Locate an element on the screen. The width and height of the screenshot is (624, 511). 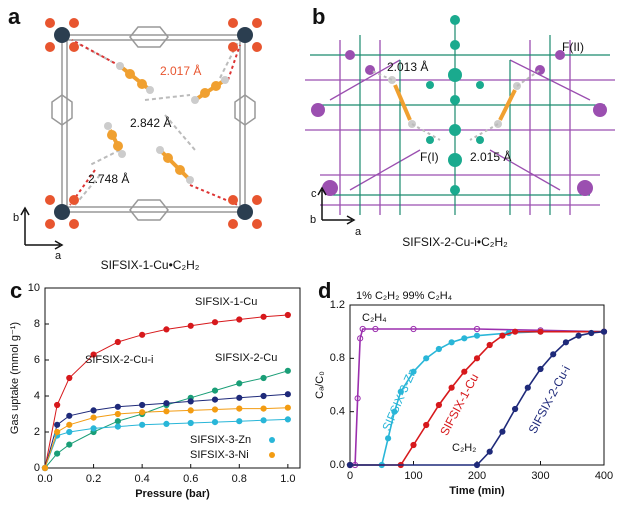
distance-label: 2.013 Å is located at coordinates (407, 66).